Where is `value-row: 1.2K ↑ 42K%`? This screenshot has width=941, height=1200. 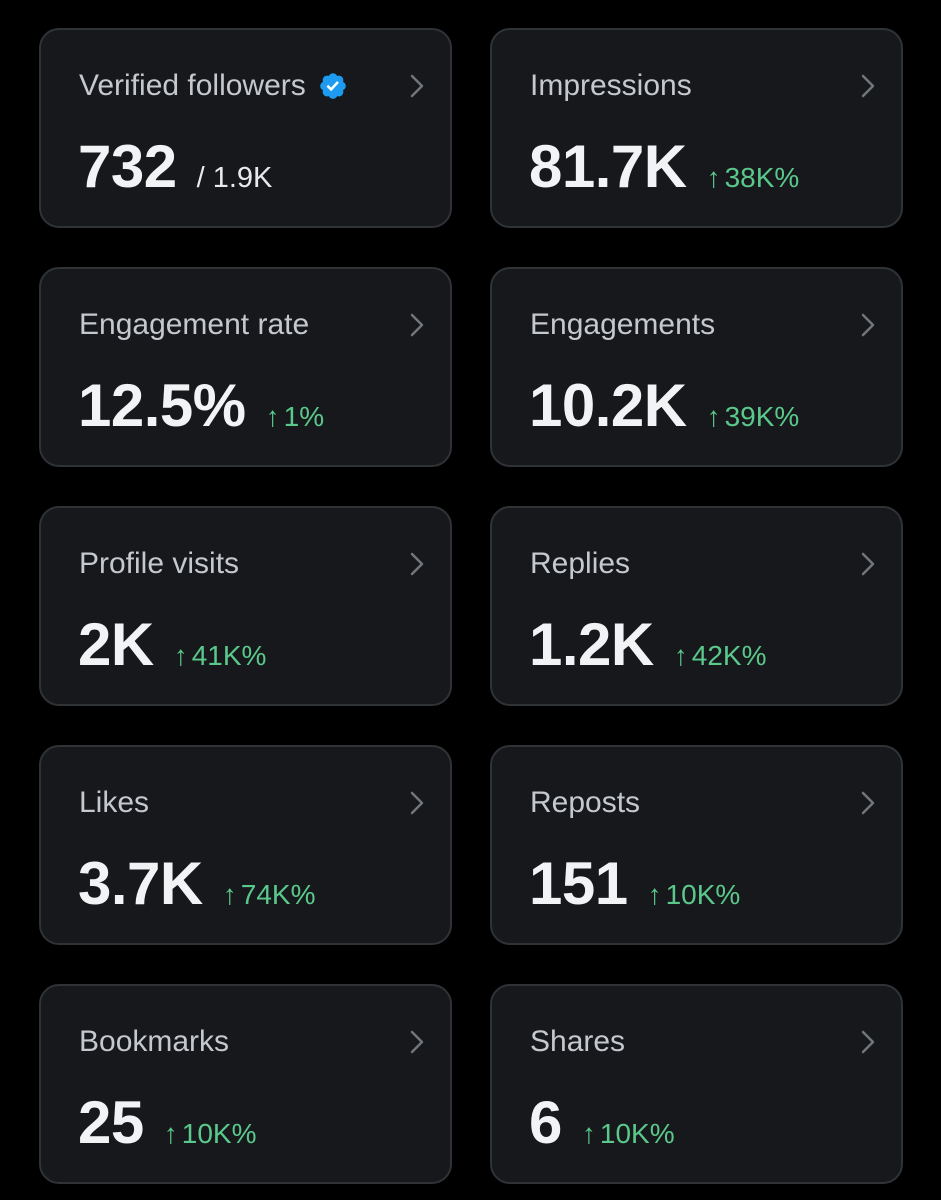 value-row: 1.2K ↑ 42K% is located at coordinates (647, 645).